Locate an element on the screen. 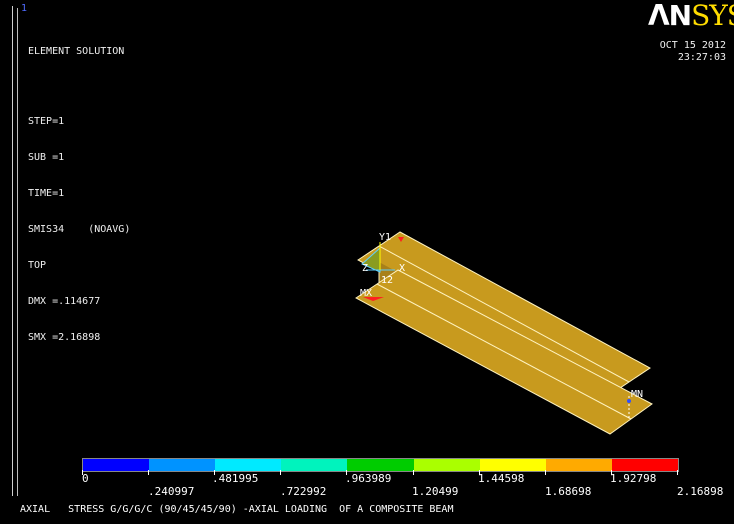 The width and height of the screenshot is (734, 524). legend-value-4: .963989 is located at coordinates (368, 478).